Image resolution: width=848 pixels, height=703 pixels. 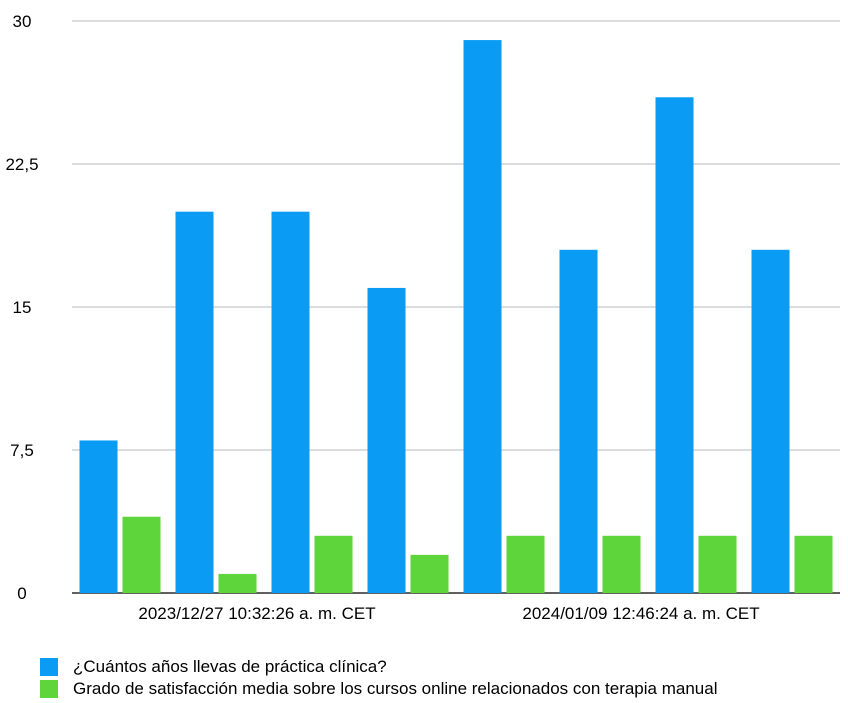 What do you see at coordinates (21, 164) in the screenshot?
I see `y-tick-label: 22,5` at bounding box center [21, 164].